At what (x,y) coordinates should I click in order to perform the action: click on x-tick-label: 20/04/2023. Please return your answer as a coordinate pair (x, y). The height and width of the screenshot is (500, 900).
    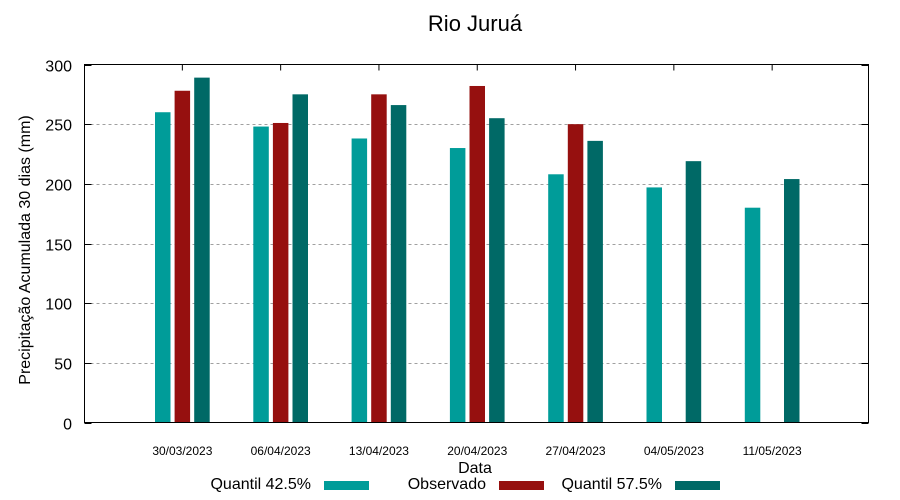
    Looking at the image, I should click on (477, 451).